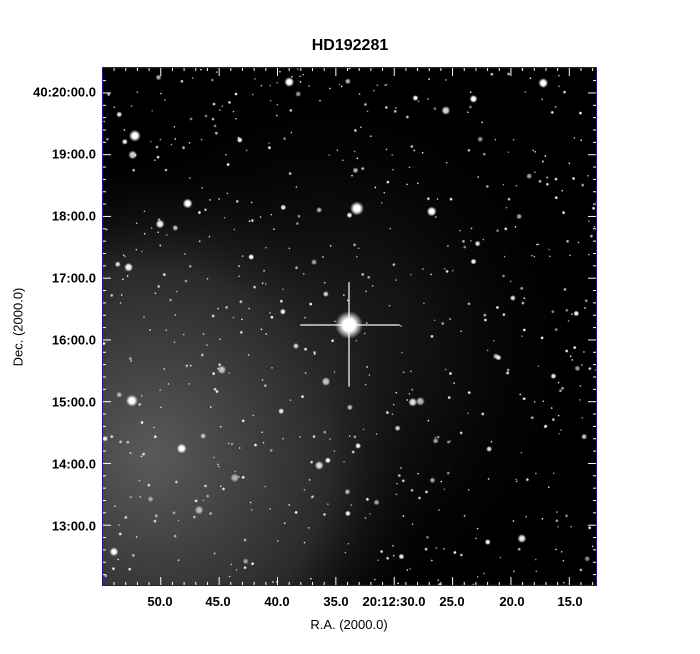  What do you see at coordinates (512, 601) in the screenshot?
I see `x-tick-label: 20.0` at bounding box center [512, 601].